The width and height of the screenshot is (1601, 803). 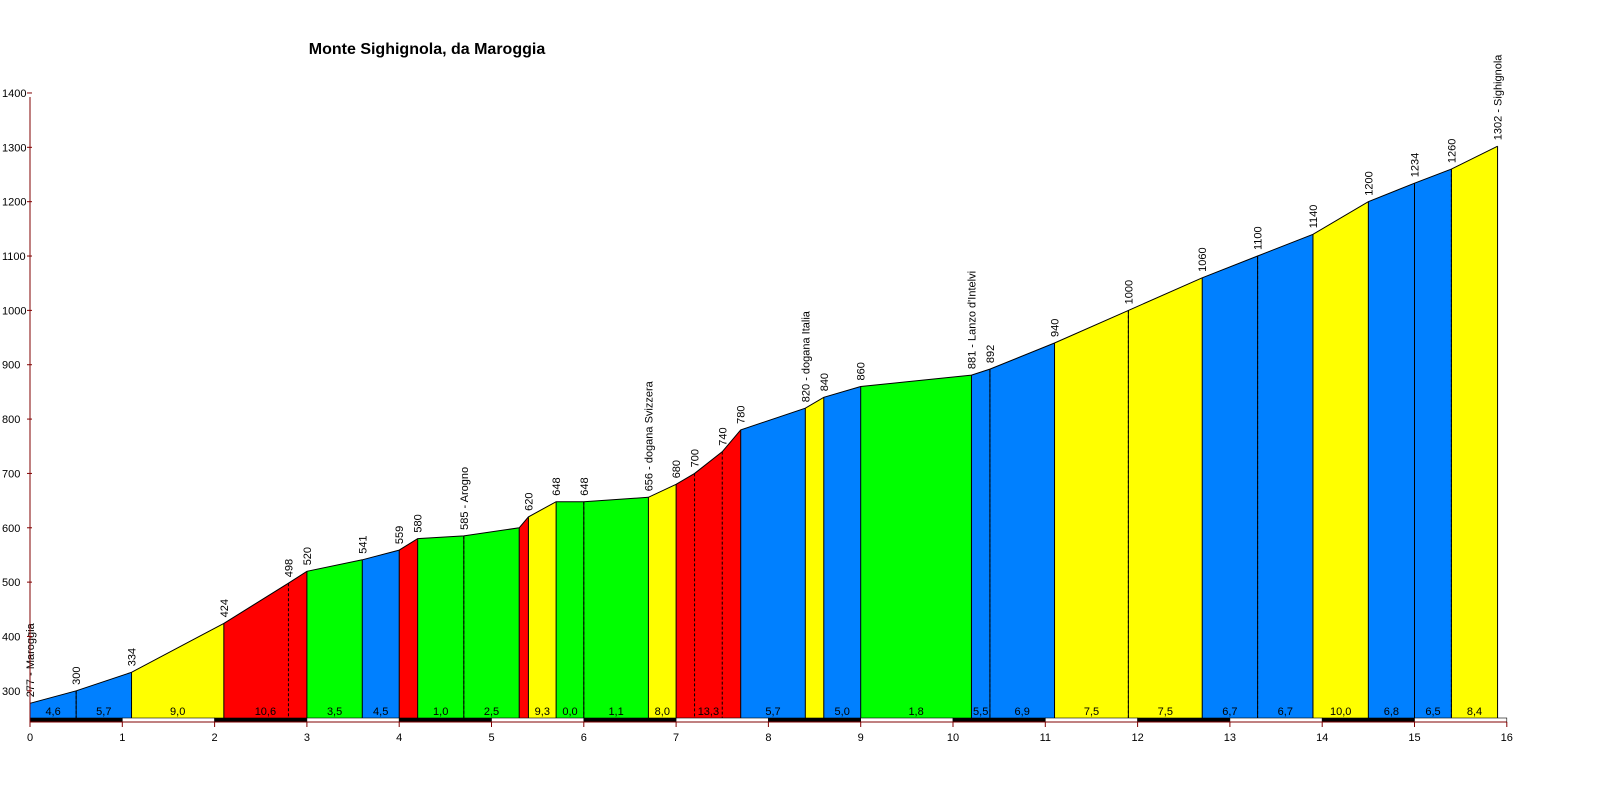 I want to click on x-tick-label: 1, so click(x=122, y=738).